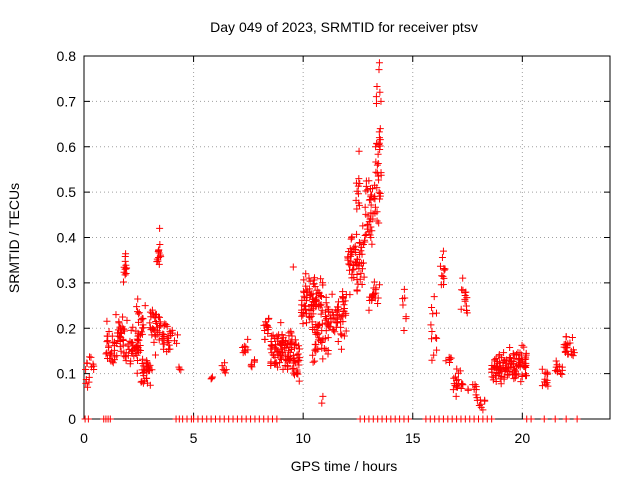 The height and width of the screenshot is (480, 640). I want to click on y-tick-label: 0, so click(72, 419).